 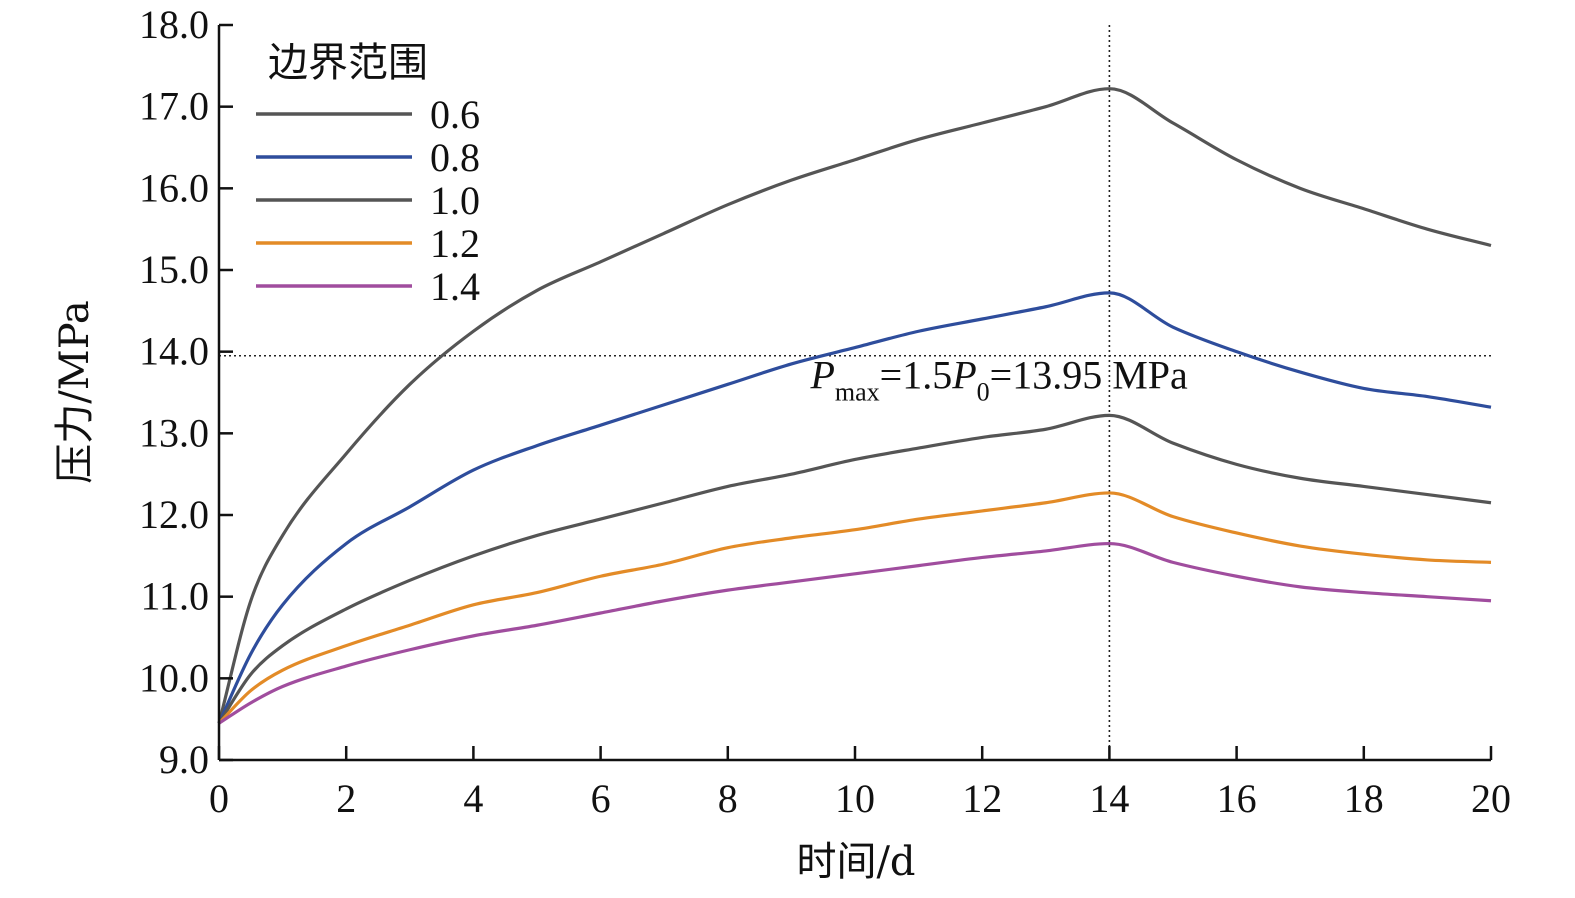 What do you see at coordinates (1109, 798) in the screenshot?
I see `x-tick-label: 14` at bounding box center [1109, 798].